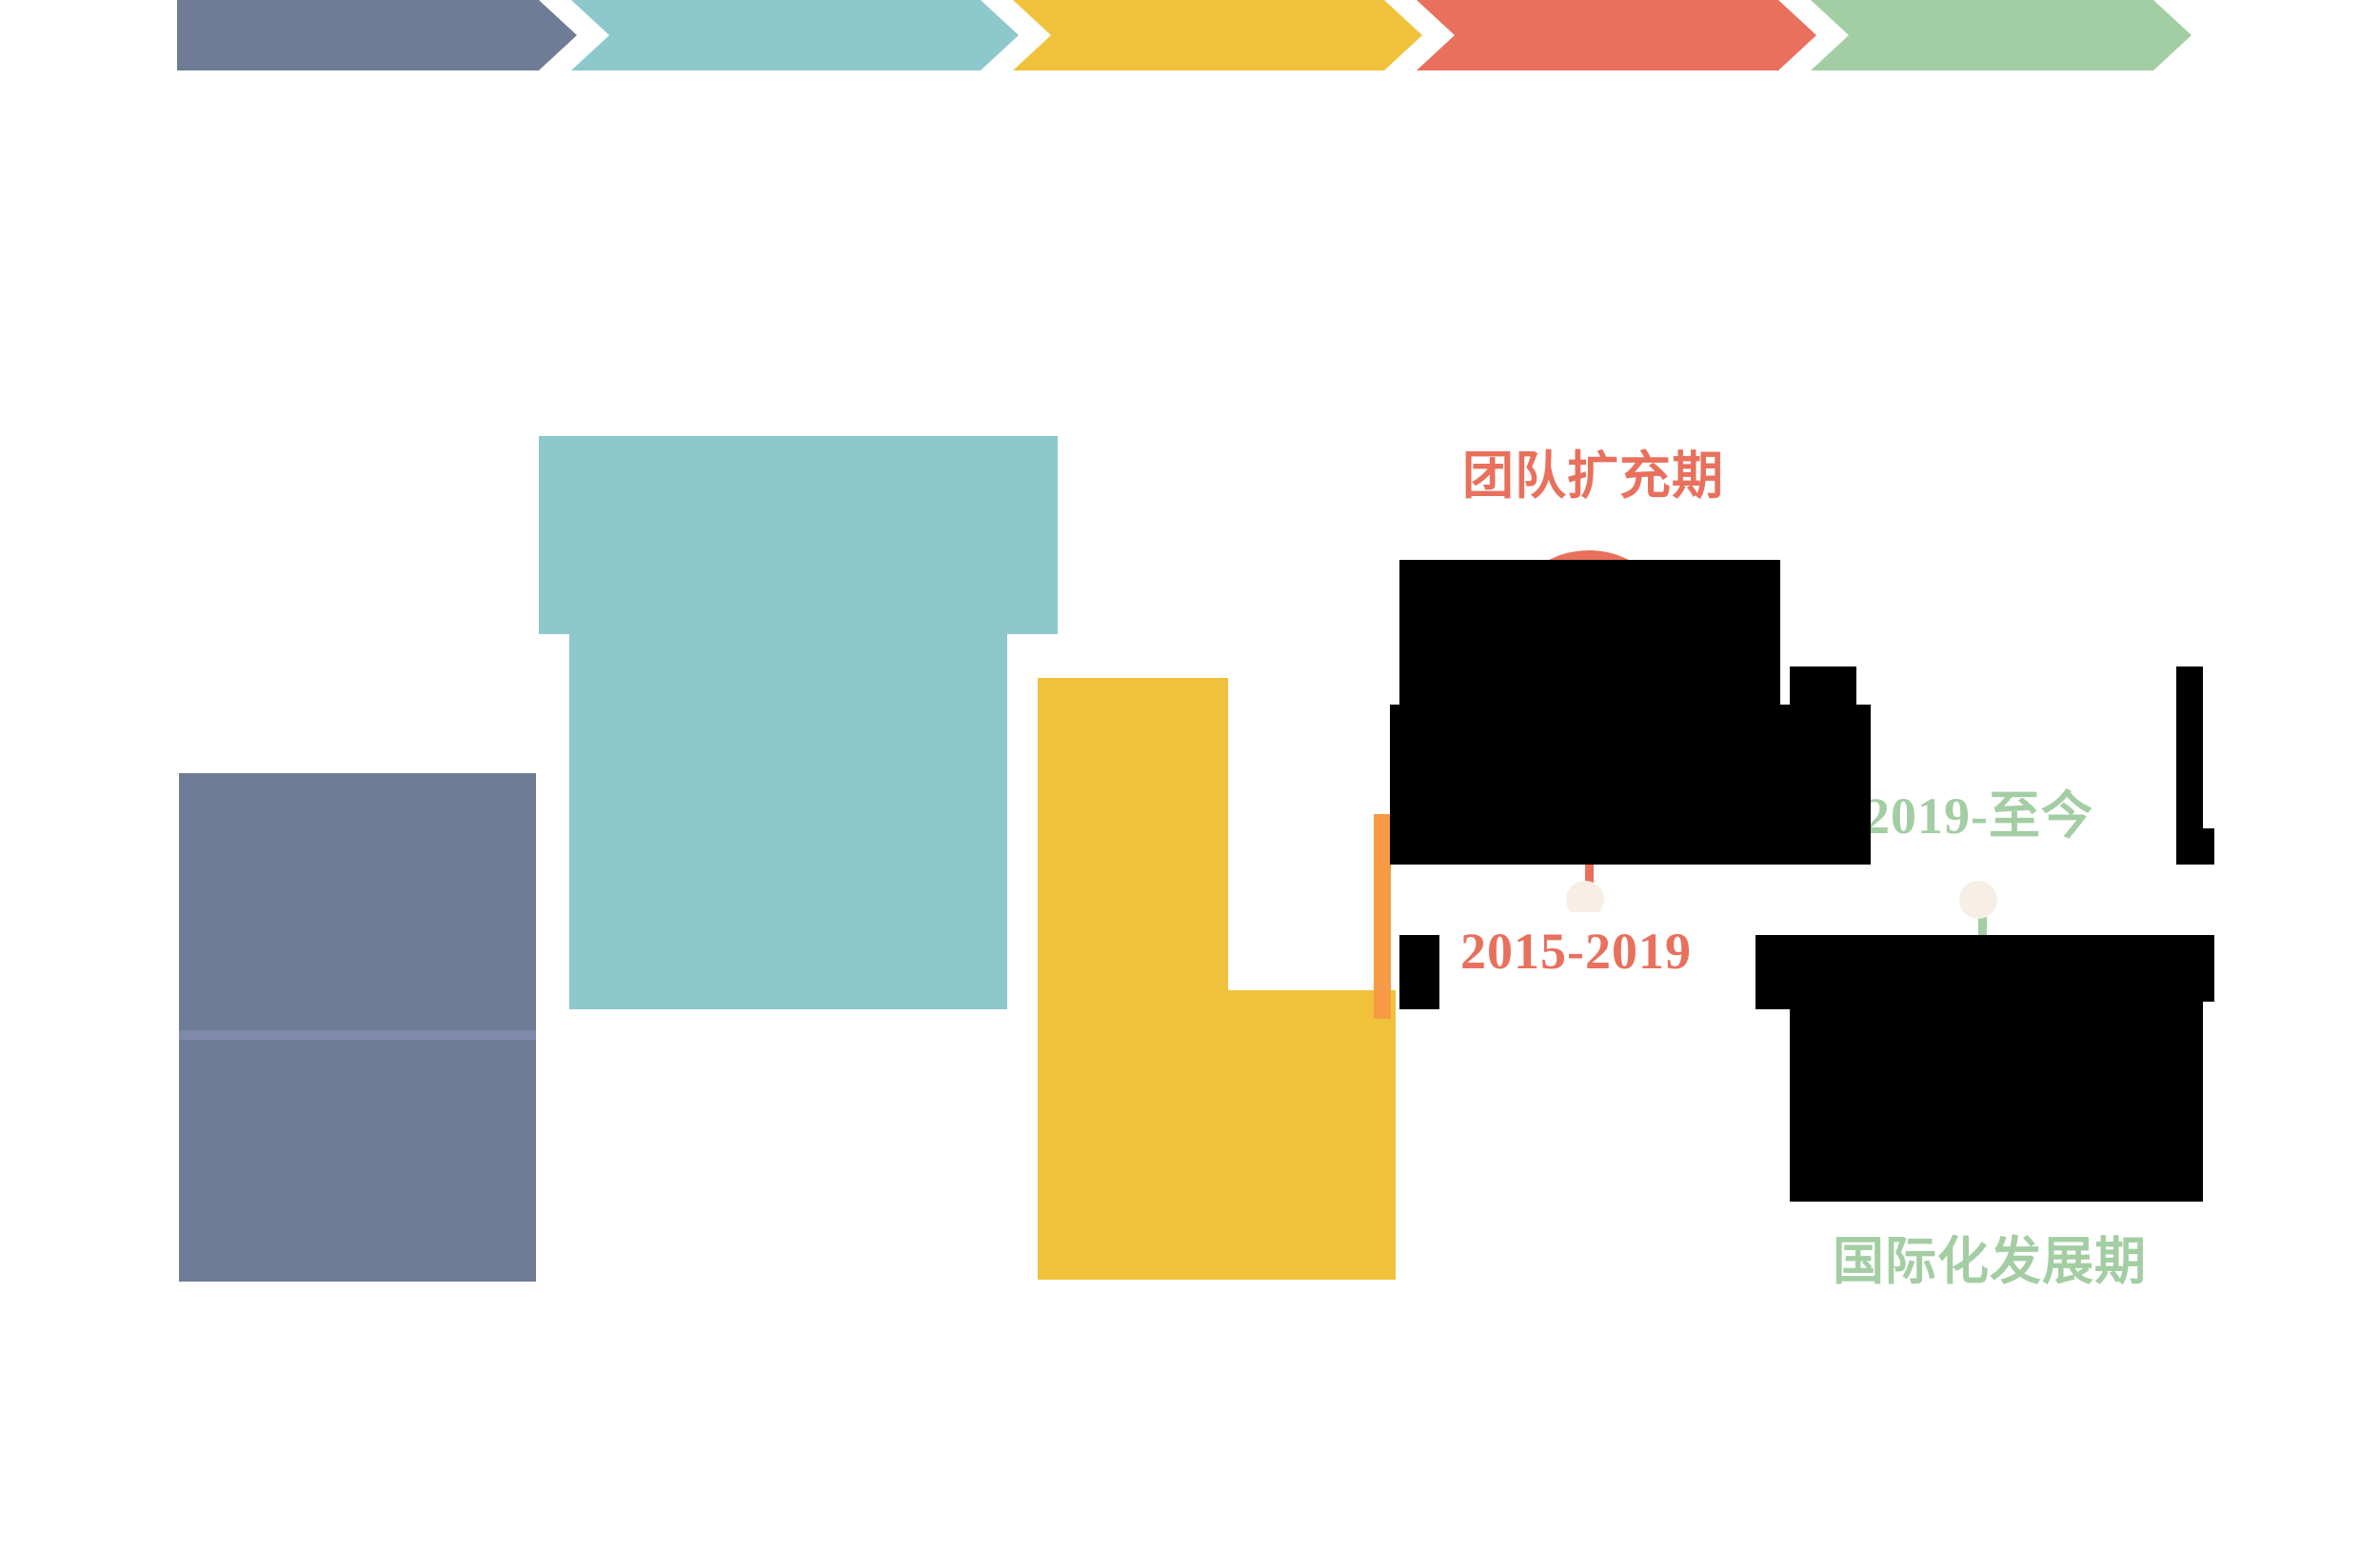 This screenshot has height=1552, width=2380. I want to click on segment-4-year-plate, so click(1597, 952).